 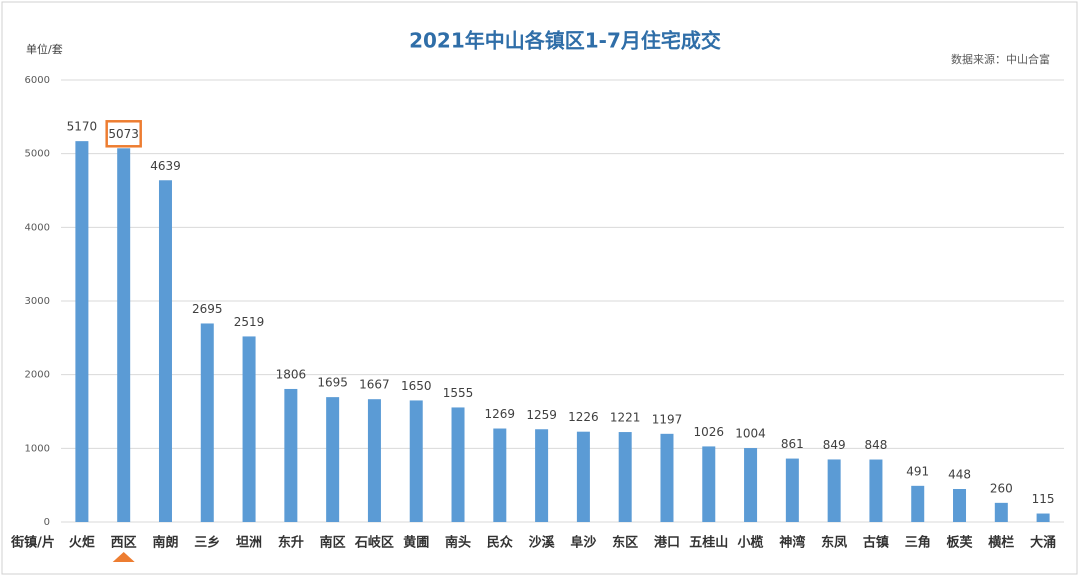 I want to click on value-label: 1197, so click(x=667, y=419).